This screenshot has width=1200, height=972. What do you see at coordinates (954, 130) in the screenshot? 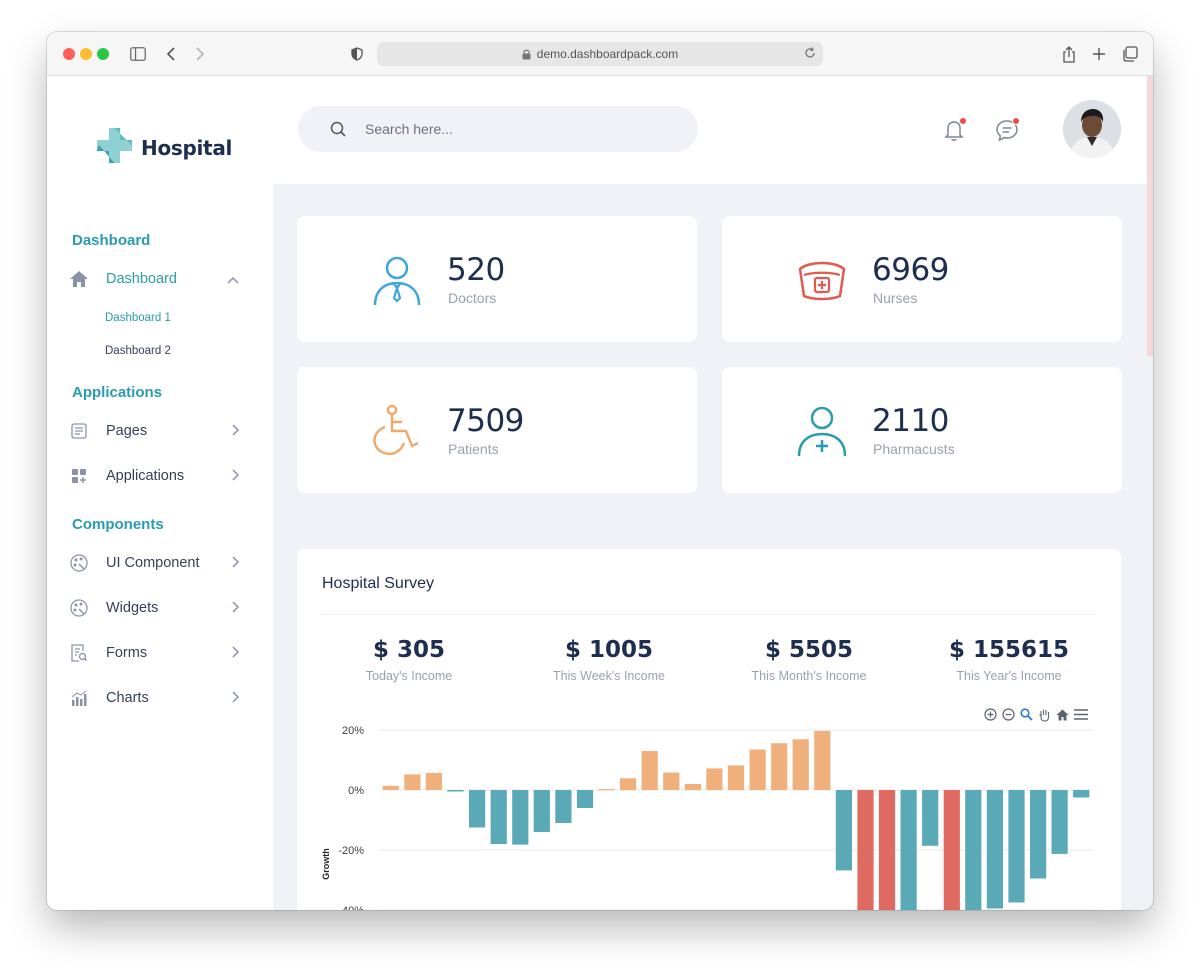
I see `notification-bell-icon` at bounding box center [954, 130].